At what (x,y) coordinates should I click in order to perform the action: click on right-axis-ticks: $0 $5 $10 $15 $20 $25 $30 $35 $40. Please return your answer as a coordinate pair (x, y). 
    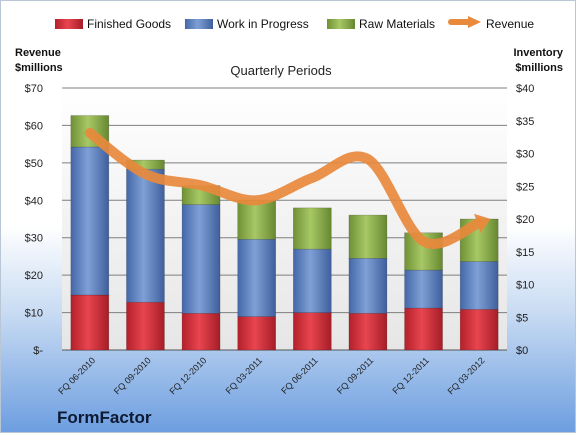
    Looking at the image, I should click on (525, 220).